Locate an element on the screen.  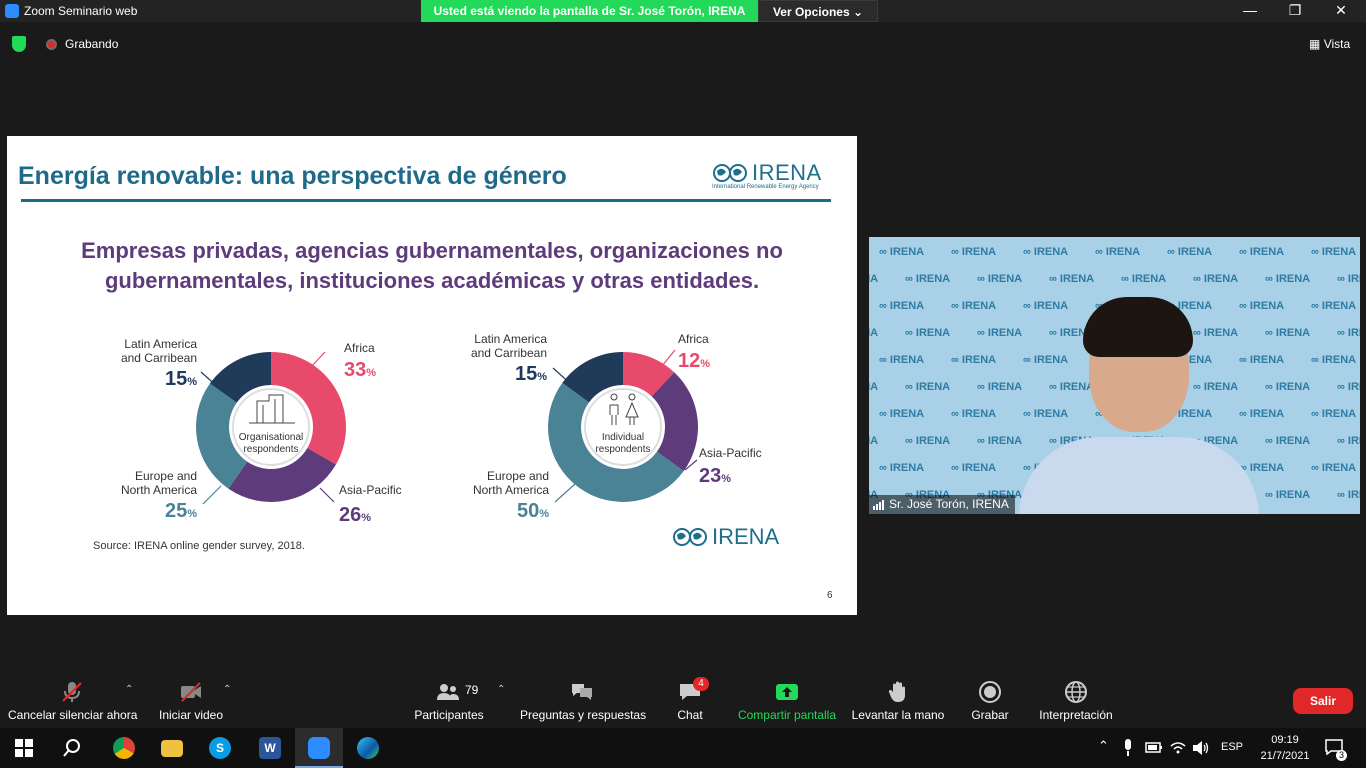
unmute-button: Cancelar silenciar ahora is located at coordinates (72, 700).